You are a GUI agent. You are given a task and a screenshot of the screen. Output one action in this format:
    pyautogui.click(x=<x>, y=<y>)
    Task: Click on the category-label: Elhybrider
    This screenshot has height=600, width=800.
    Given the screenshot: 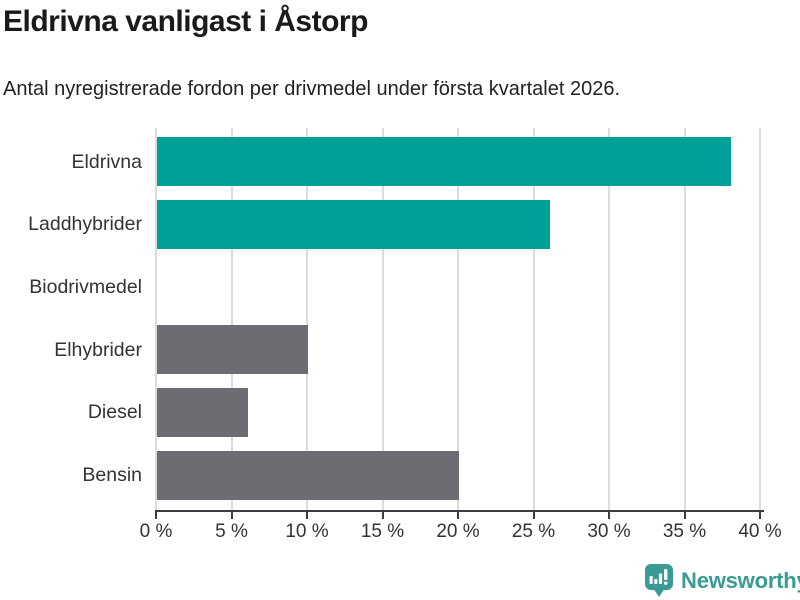 What is the action you would take?
    pyautogui.click(x=98, y=349)
    